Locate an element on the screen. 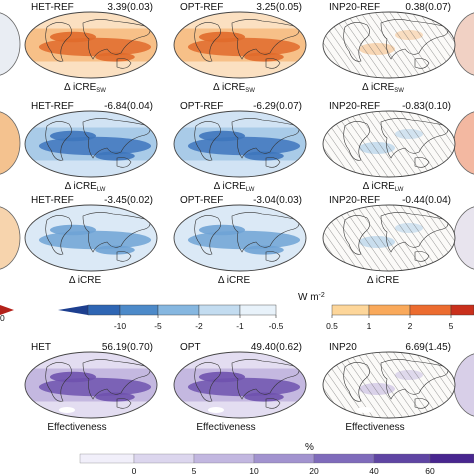  panel-global-mean: -0.44(0.04) is located at coordinates (426, 200).